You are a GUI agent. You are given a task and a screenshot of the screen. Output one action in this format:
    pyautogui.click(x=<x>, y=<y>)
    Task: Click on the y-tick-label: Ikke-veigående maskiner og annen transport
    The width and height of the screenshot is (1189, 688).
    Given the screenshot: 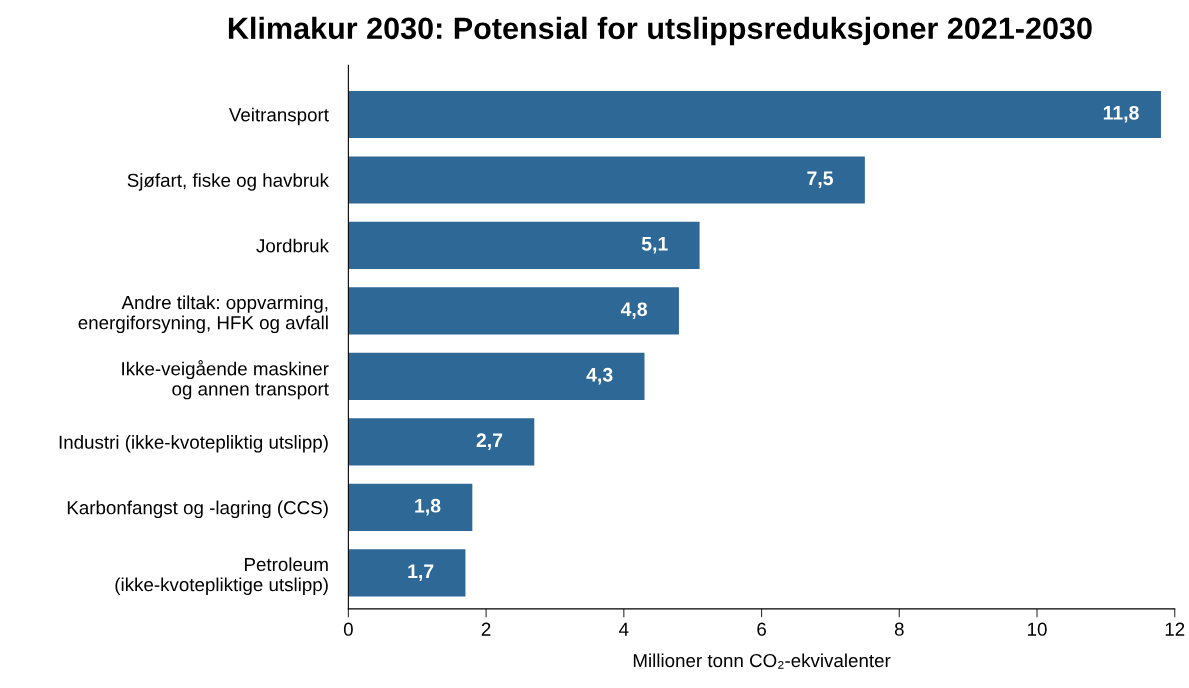 What is the action you would take?
    pyautogui.click(x=225, y=380)
    